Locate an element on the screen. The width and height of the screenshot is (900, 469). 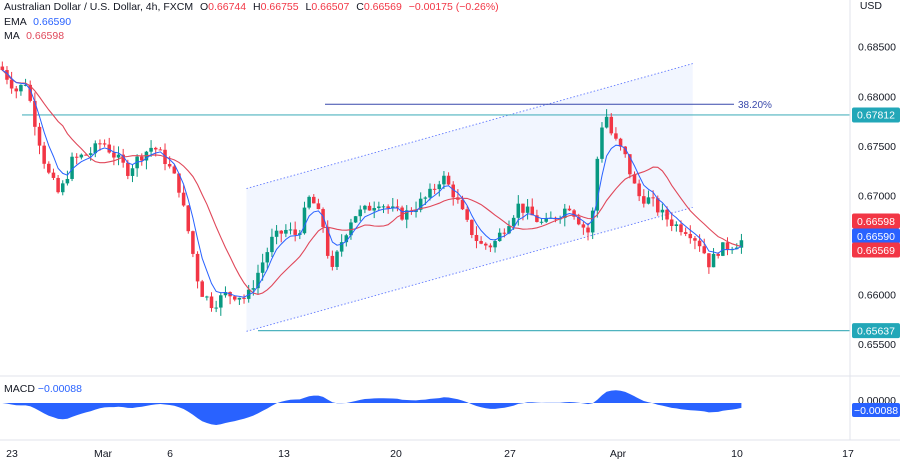
time-axis: 23 Mar 6 13 20 27 Apr 10 17 is located at coordinates (450, 449).